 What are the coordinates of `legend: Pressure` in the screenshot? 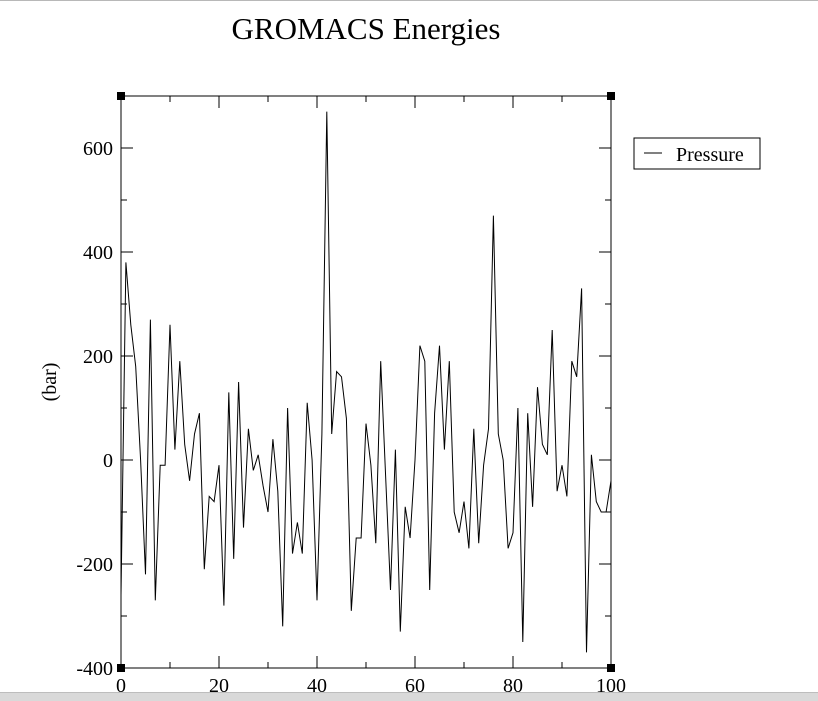 It's located at (697, 153).